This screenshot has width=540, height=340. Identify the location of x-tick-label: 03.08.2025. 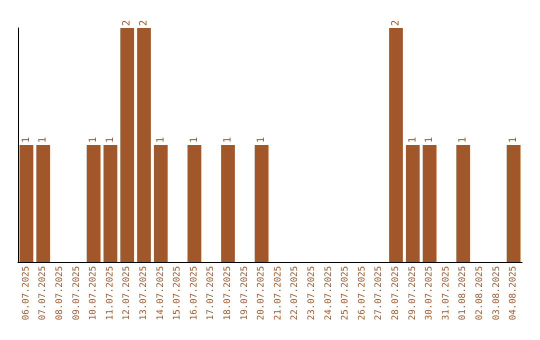
(497, 293).